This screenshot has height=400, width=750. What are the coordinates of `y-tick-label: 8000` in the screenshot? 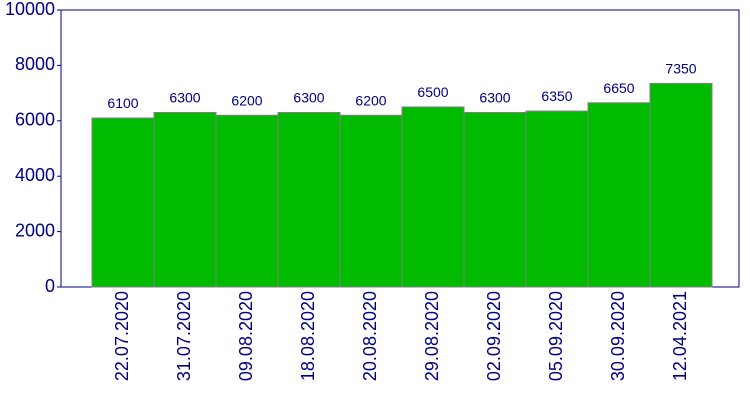 It's located at (35, 64).